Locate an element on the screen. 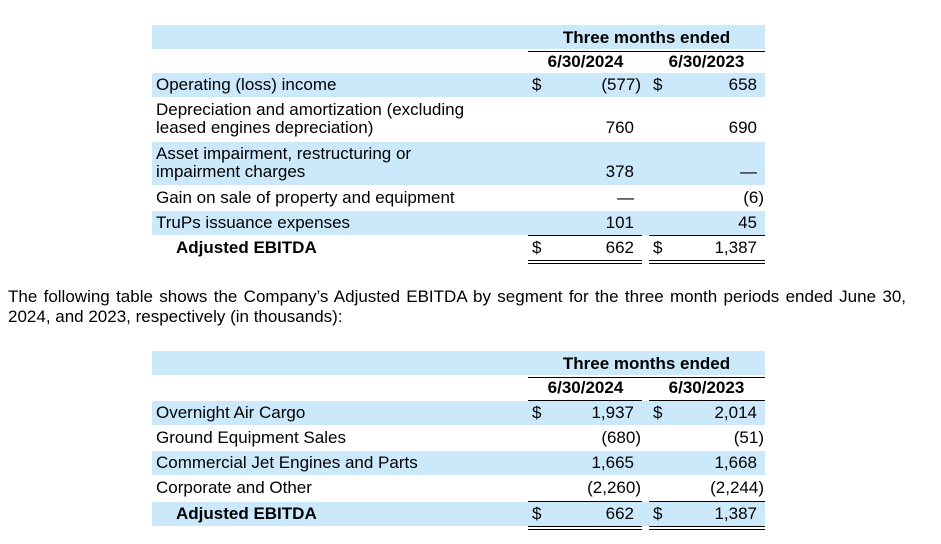  table-row: TruPs issuance expenses 101 45 is located at coordinates (458, 223).